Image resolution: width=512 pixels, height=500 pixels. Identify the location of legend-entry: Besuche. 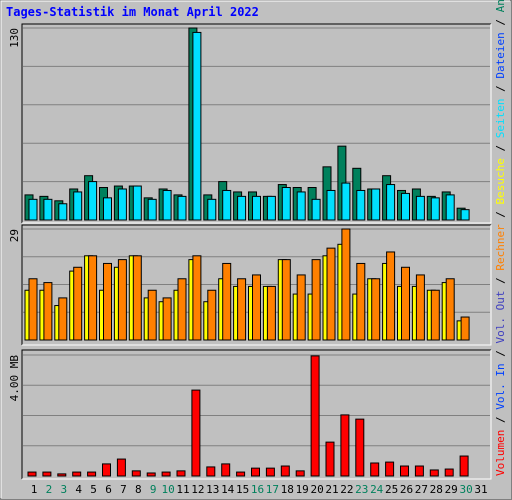
(500, 181).